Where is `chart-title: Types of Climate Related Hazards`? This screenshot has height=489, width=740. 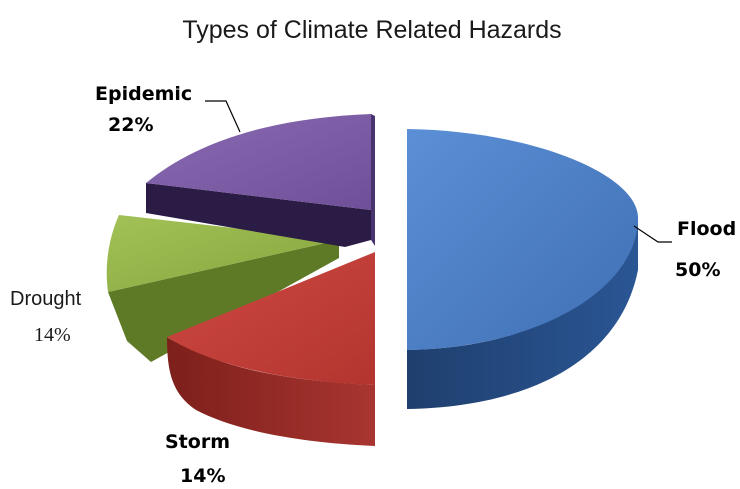
chart-title: Types of Climate Related Hazards is located at coordinates (371, 30).